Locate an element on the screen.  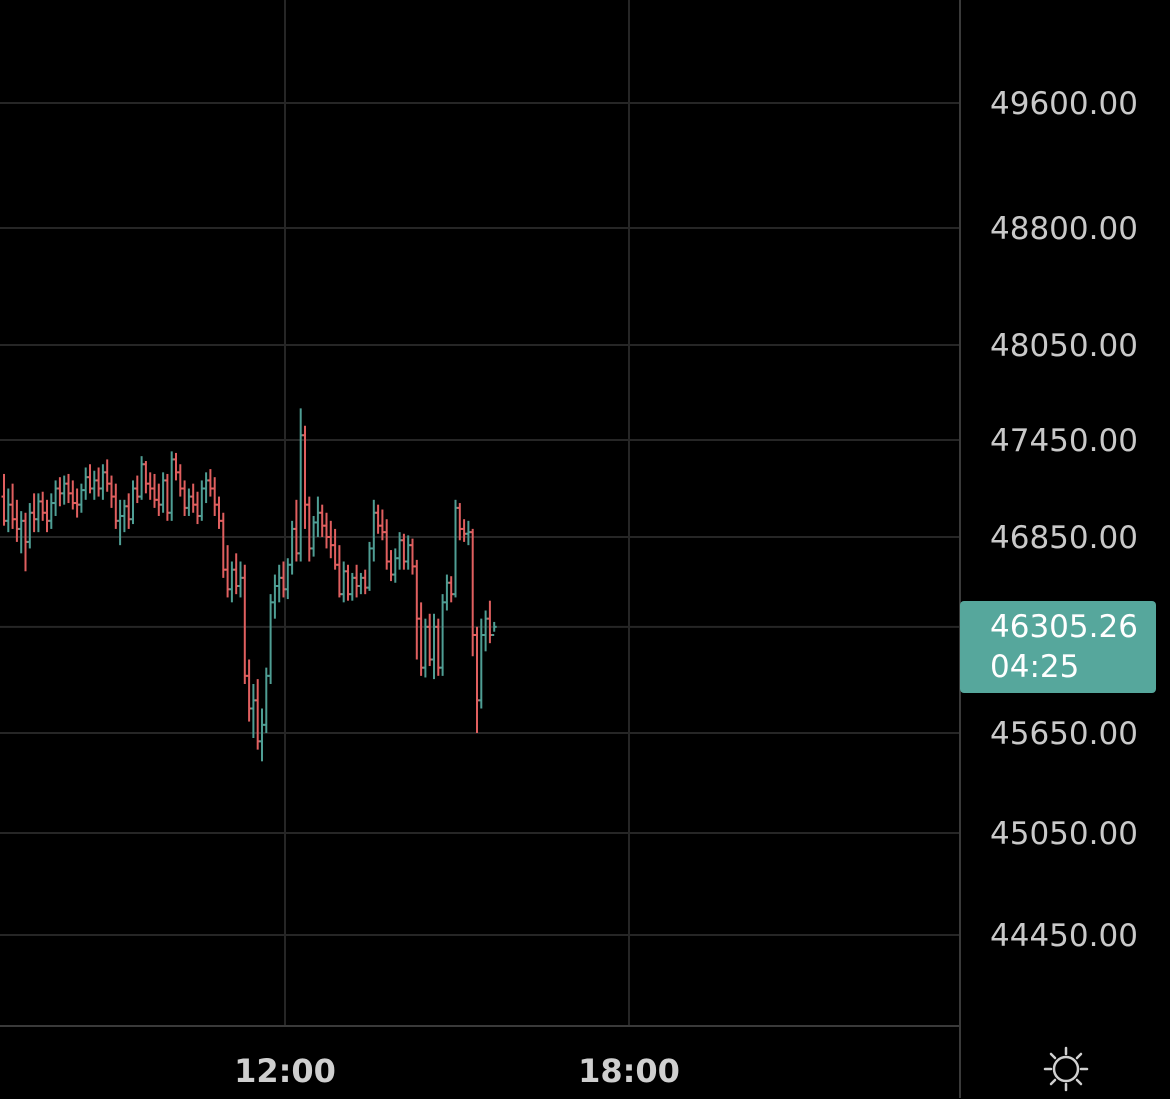
last-price-value: 46305.26 is located at coordinates (1064, 627).